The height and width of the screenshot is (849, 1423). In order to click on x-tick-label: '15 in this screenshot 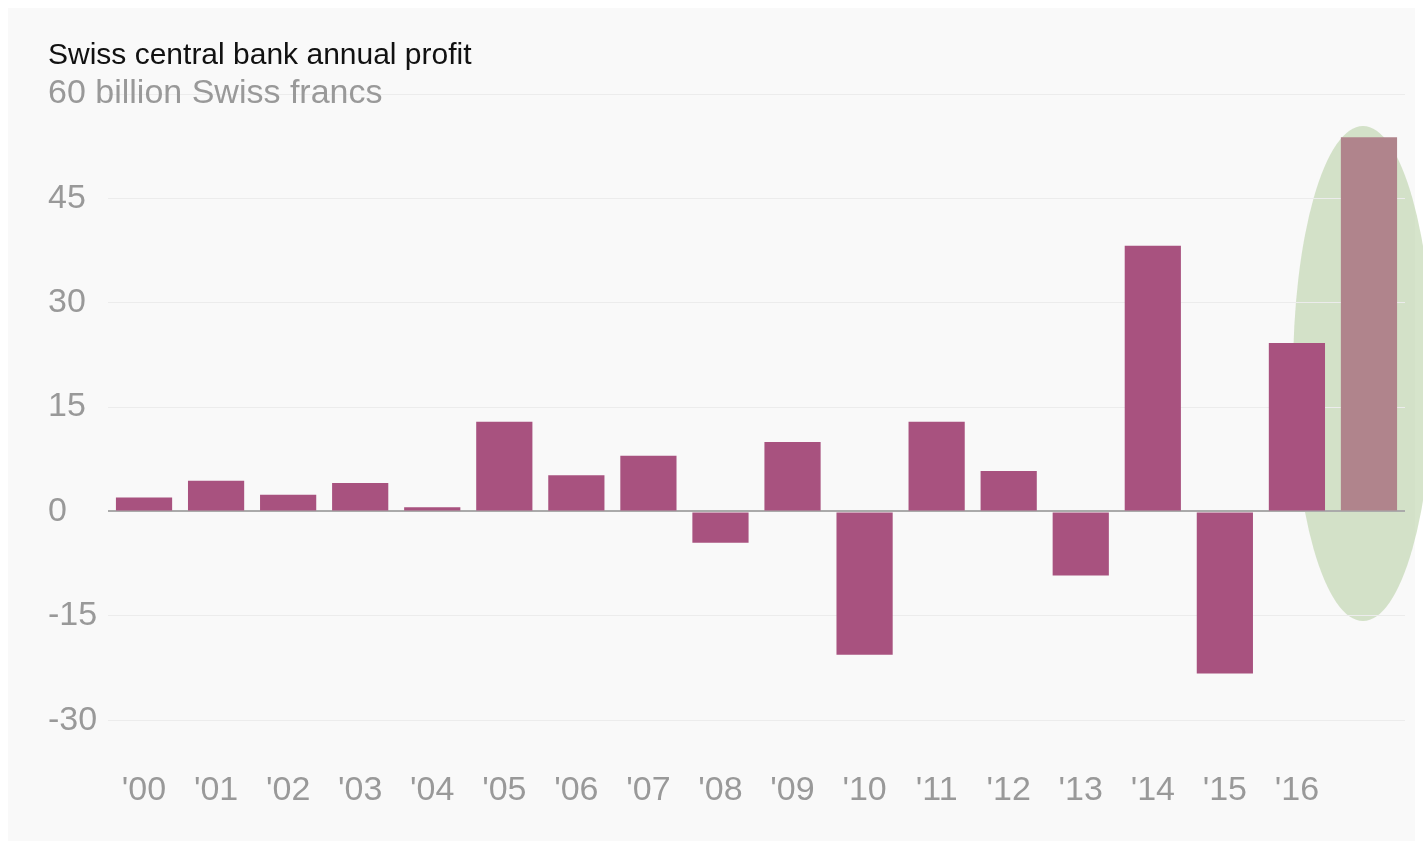, I will do `click(1225, 787)`.